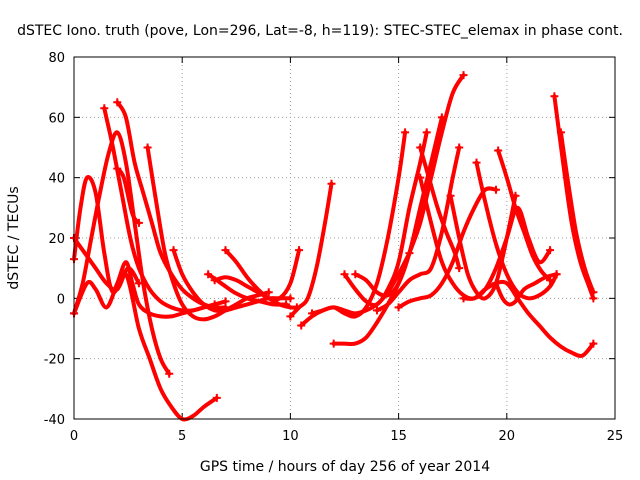 This screenshot has height=480, width=640. I want to click on y-axis-label: dSTEC / TECUs, so click(14, 237).